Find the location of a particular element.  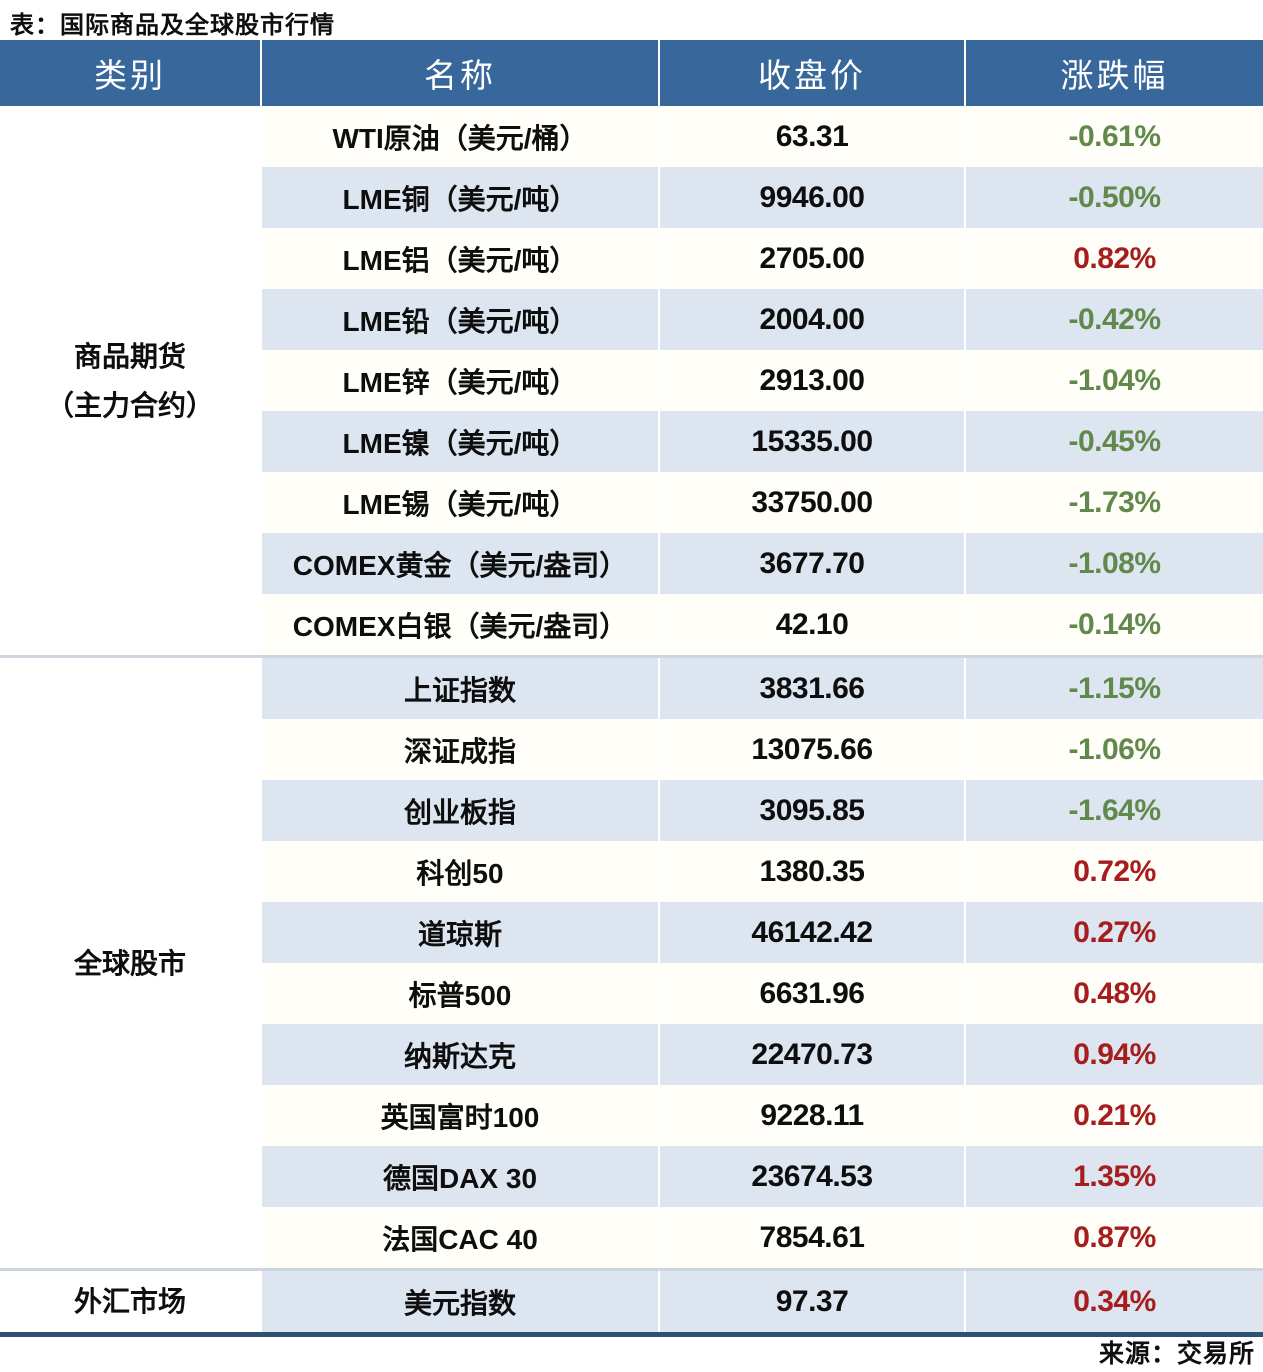

instrument-name: LME铝（美元/吨） is located at coordinates (461, 258).